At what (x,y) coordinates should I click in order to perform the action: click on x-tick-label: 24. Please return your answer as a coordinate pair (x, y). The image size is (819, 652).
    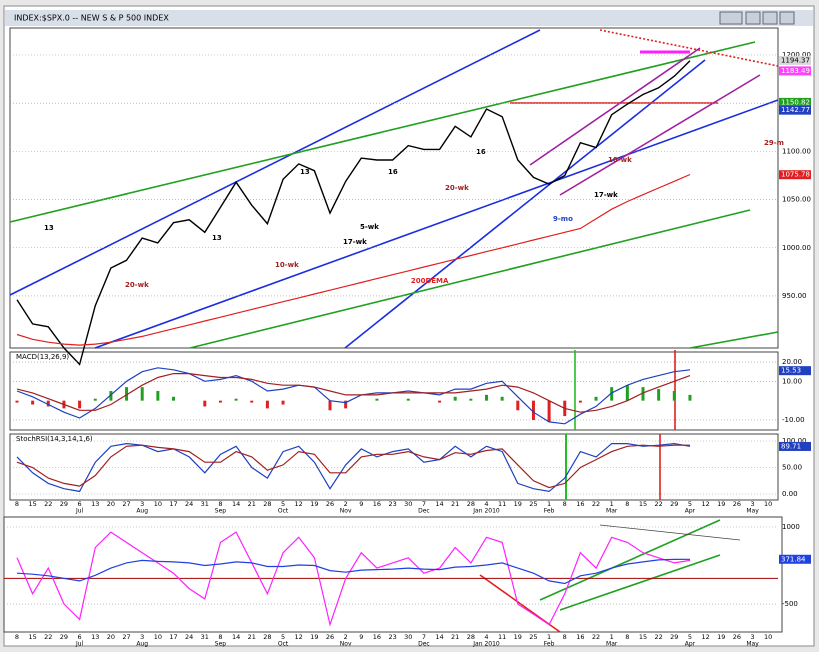
    Looking at the image, I should click on (189, 504).